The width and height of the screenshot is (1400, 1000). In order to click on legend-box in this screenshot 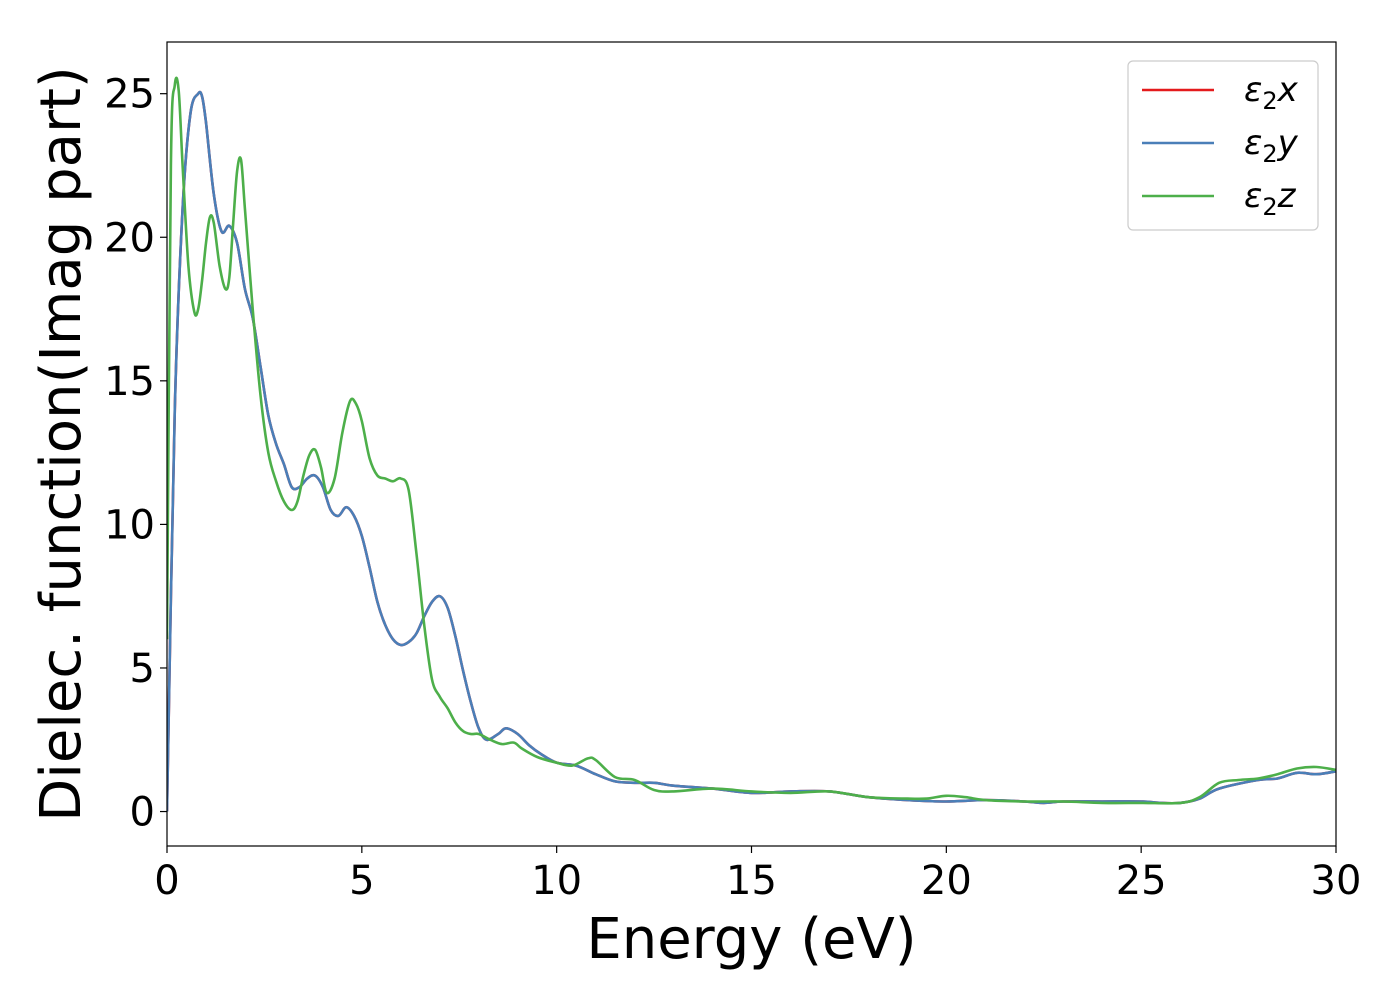, I will do `click(1223, 145)`.